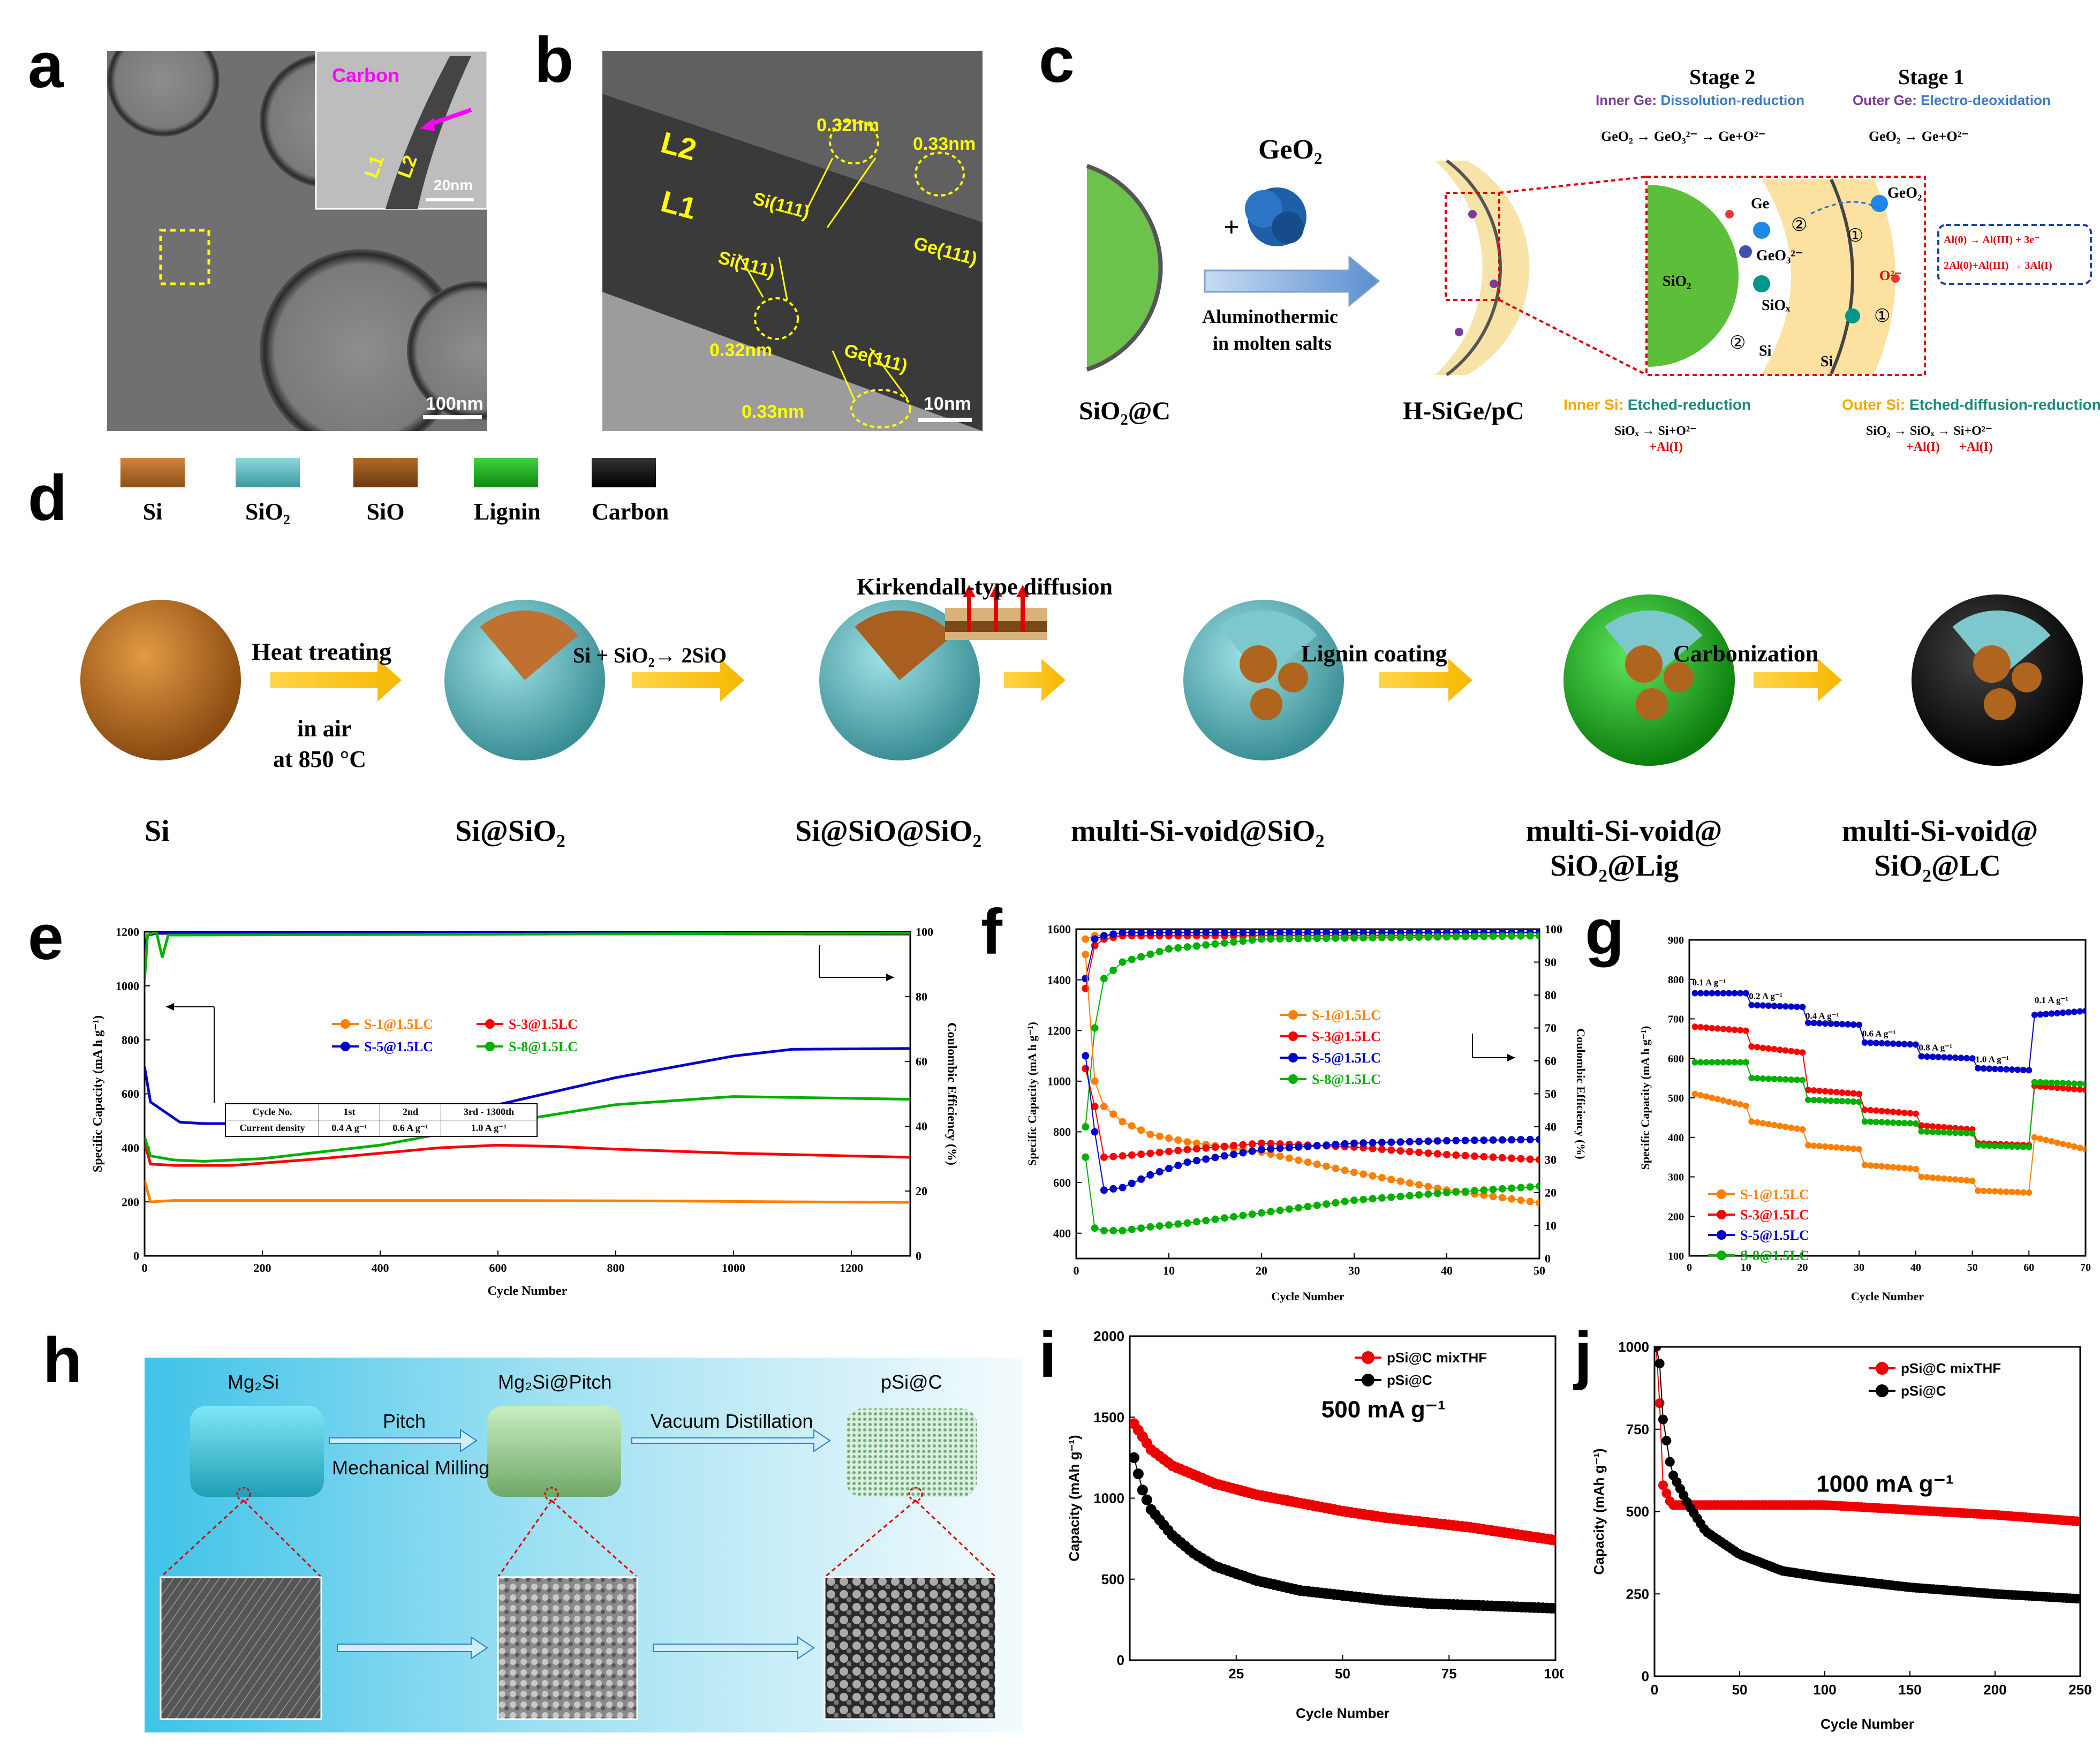 This screenshot has height=1748, width=2100. What do you see at coordinates (527, 1094) in the screenshot?
I see `plot-frame` at bounding box center [527, 1094].